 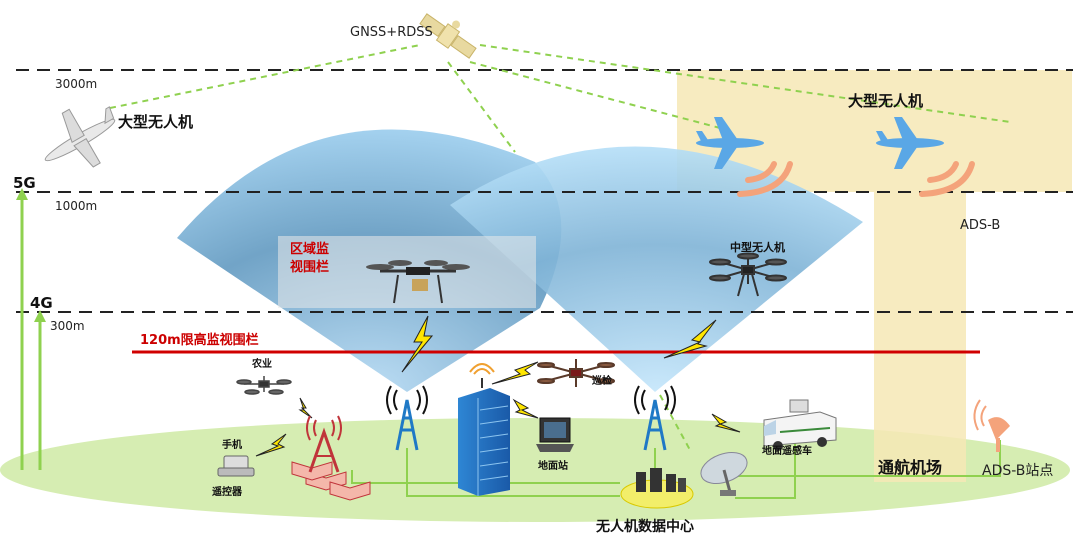 I want to click on zone-fence-label-2: 视围栏, so click(x=310, y=267).